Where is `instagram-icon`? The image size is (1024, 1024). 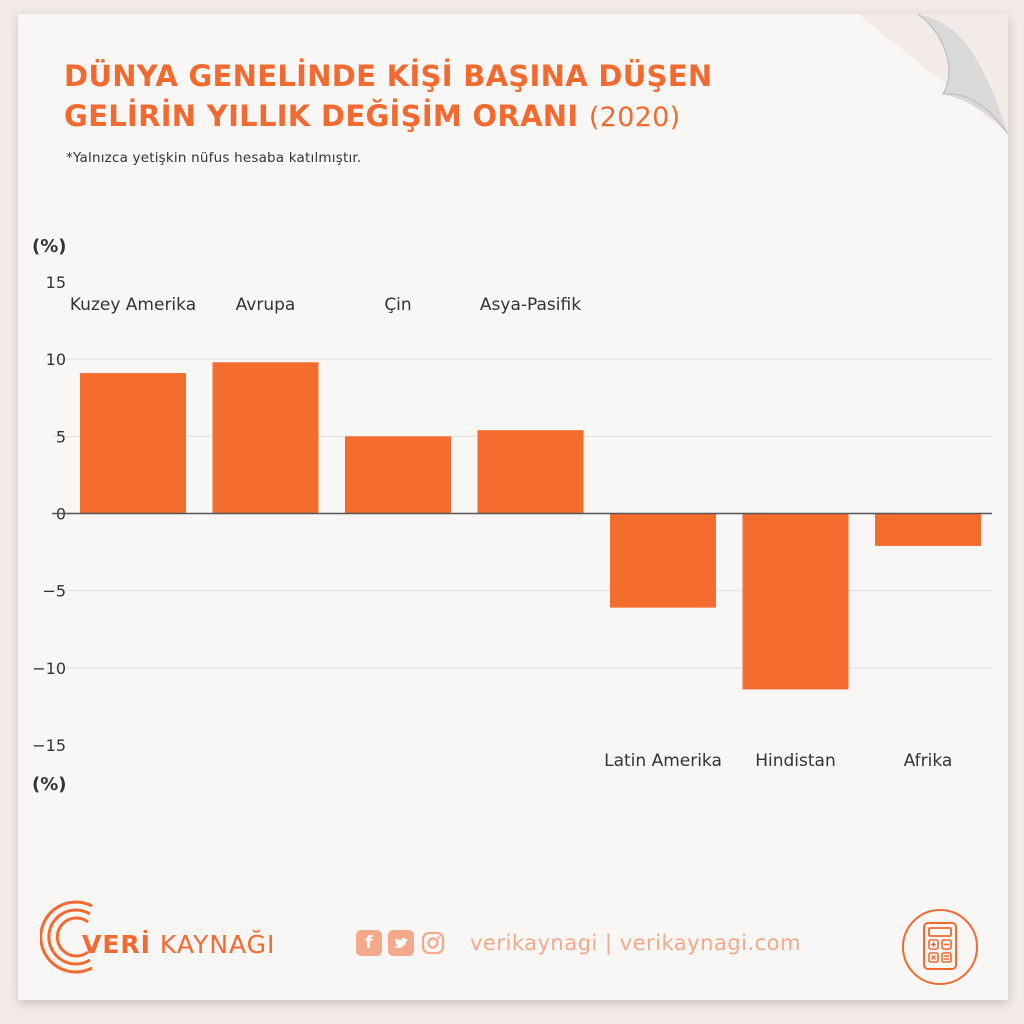
instagram-icon is located at coordinates (433, 943).